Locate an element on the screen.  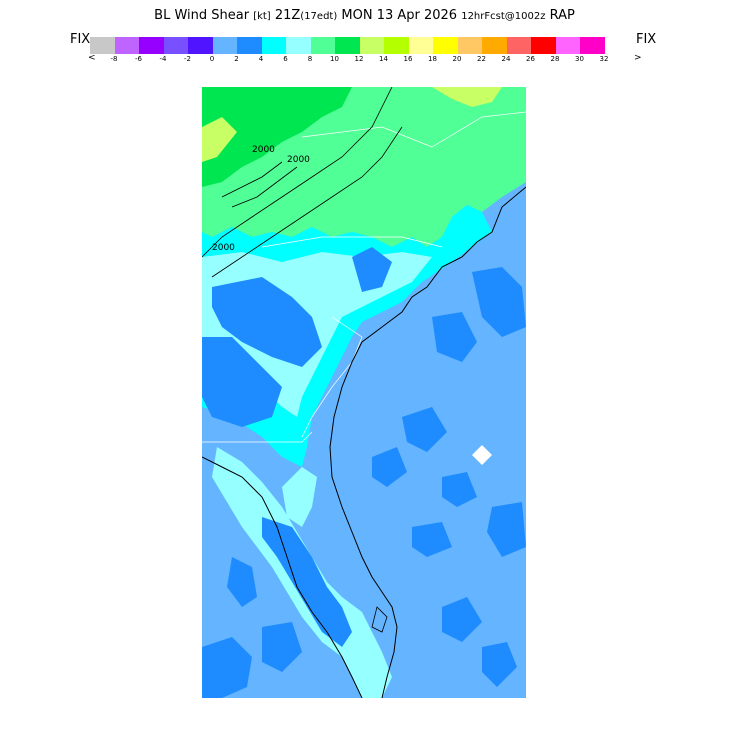
color-scale-bar is located at coordinates (347, 45).